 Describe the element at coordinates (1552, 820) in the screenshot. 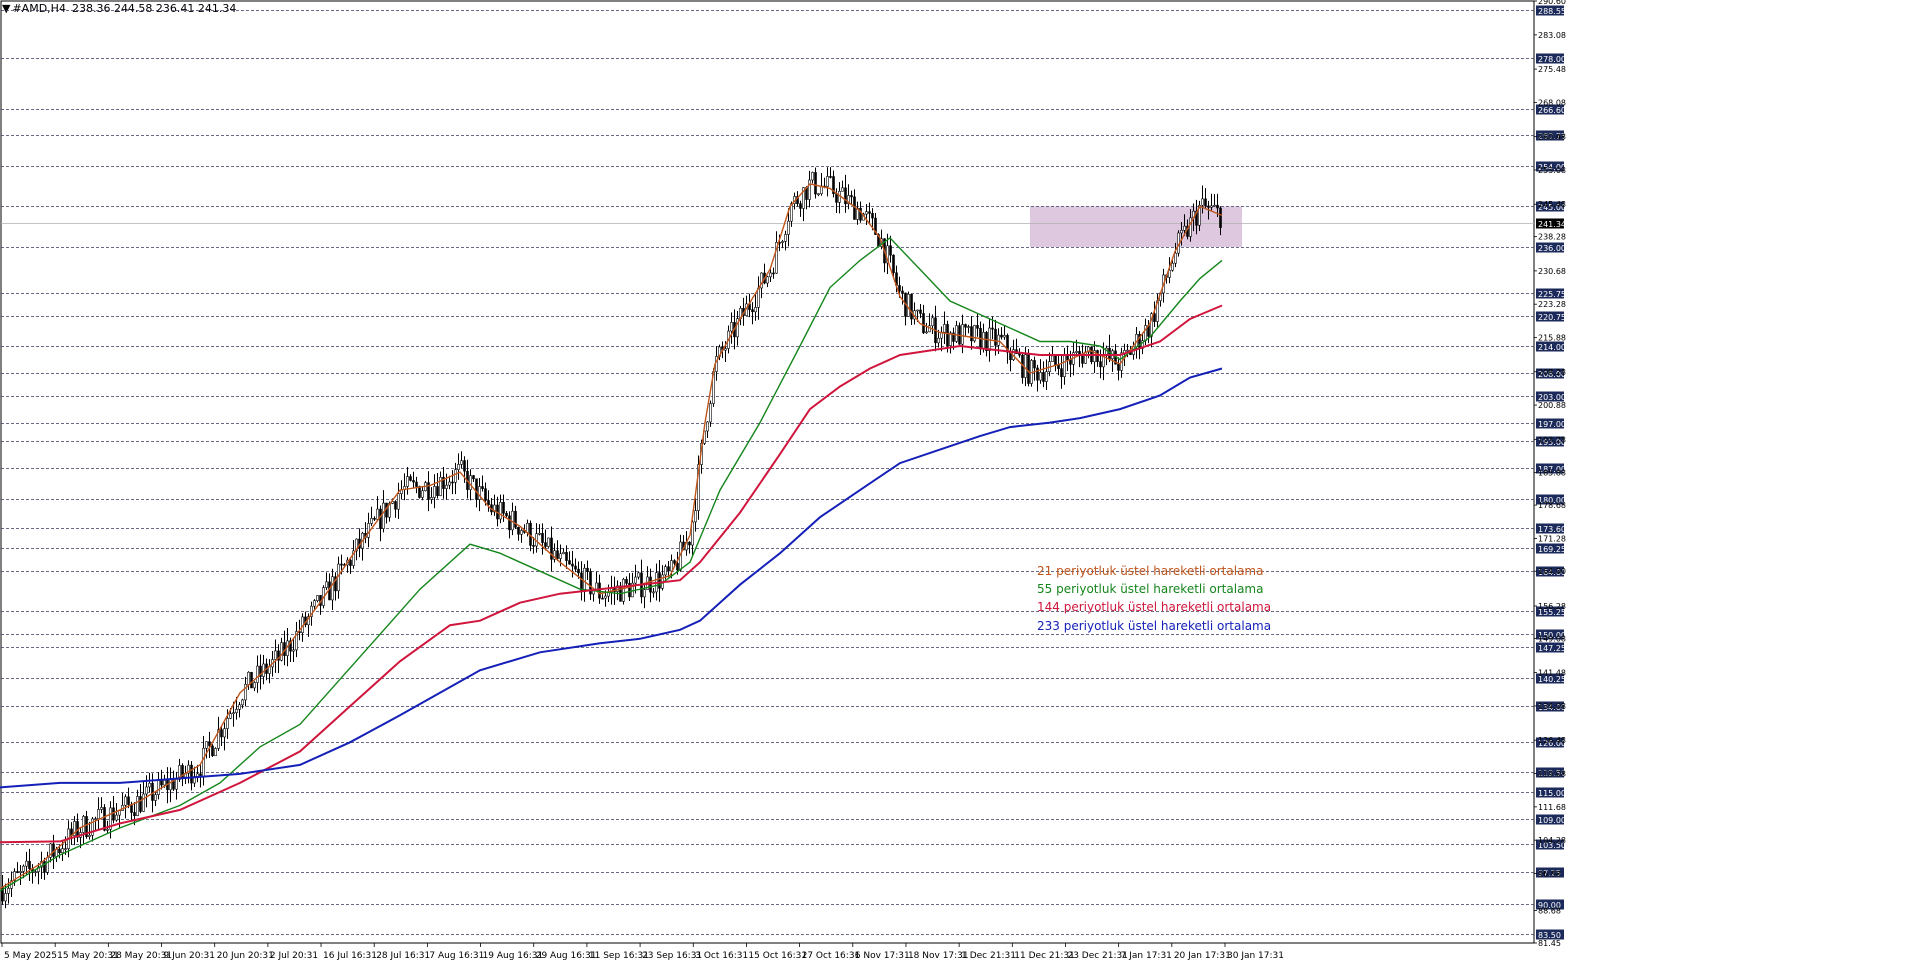

I see `level-label: 109.00` at that location.